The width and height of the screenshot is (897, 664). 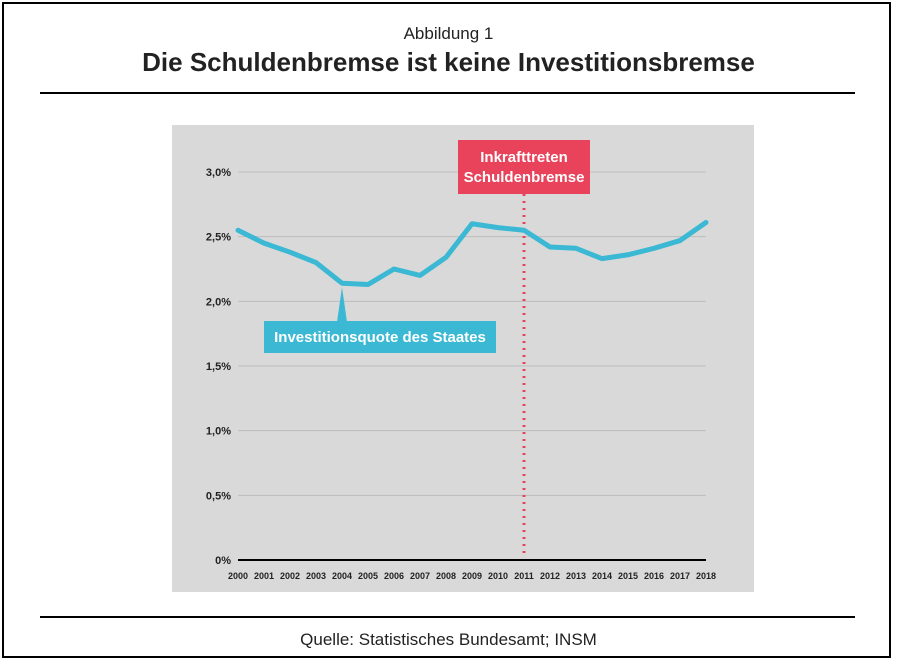 I want to click on schuldenbremse-label-box, so click(x=524, y=167).